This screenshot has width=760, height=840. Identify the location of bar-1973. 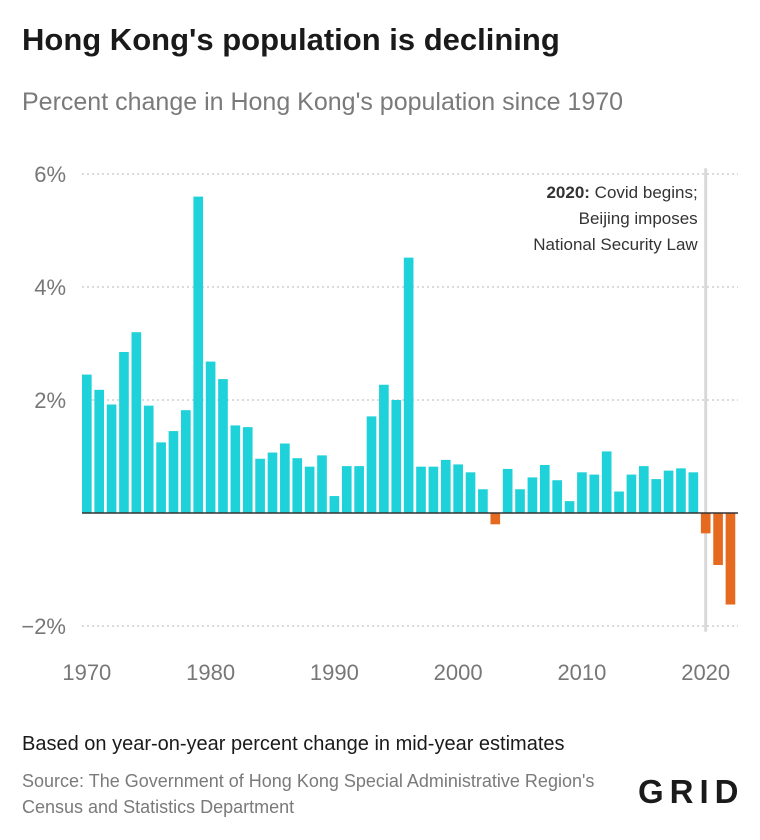
(124, 432).